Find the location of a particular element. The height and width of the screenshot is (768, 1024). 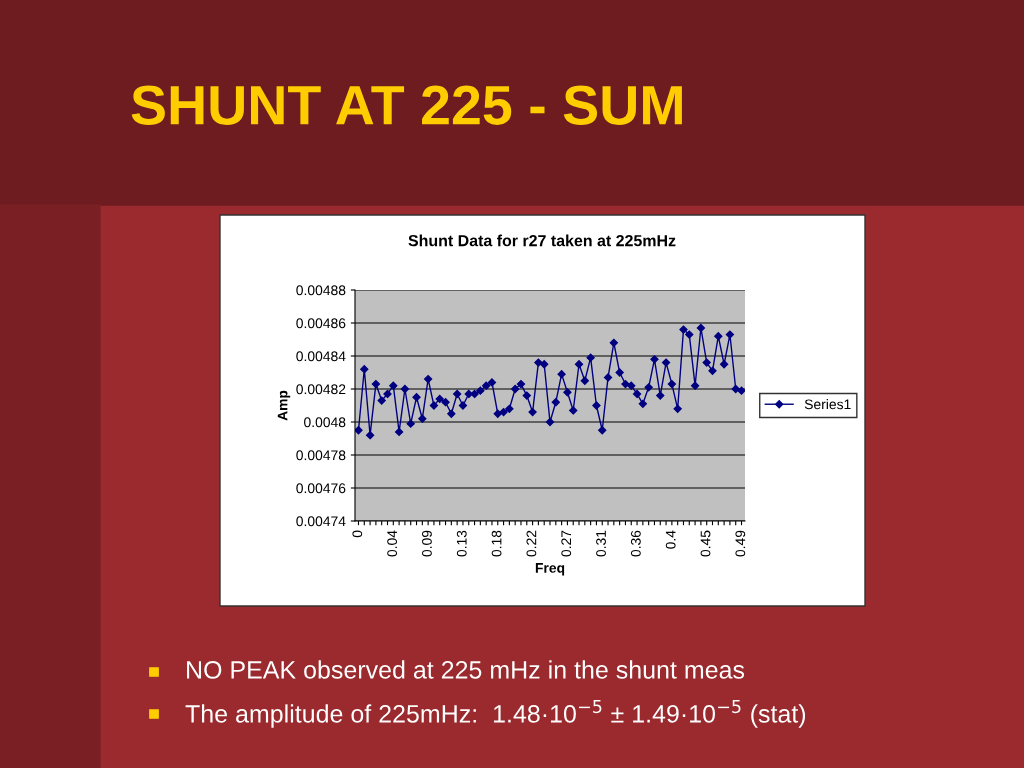

y-axis-title: Amp is located at coordinates (284, 405).